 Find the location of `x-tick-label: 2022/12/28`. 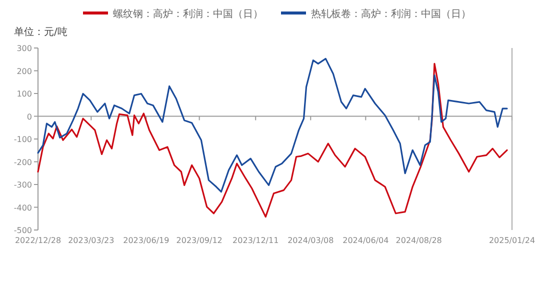

x-tick-label: 2022/12/28 is located at coordinates (38, 240).